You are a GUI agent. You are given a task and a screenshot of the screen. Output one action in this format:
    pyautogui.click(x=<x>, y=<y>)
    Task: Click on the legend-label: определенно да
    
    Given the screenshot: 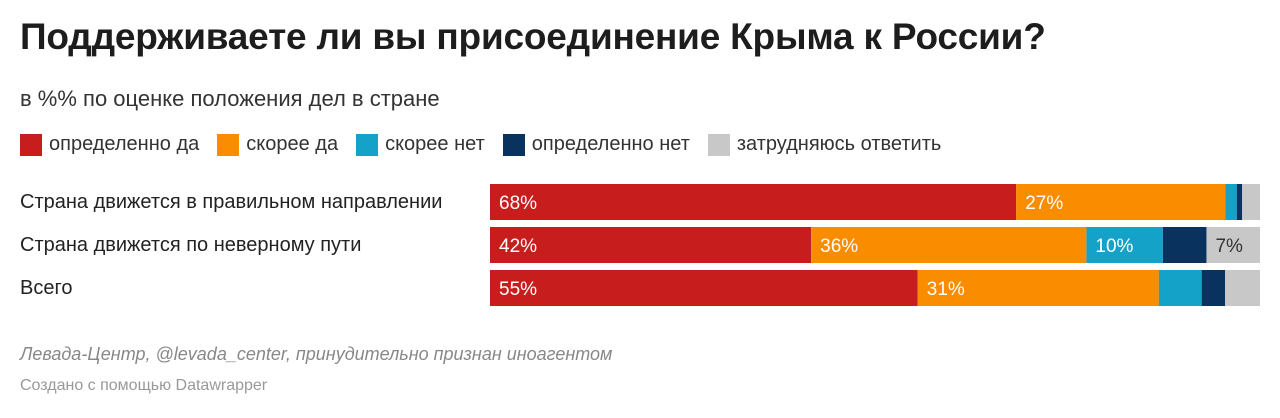 What is the action you would take?
    pyautogui.click(x=124, y=144)
    